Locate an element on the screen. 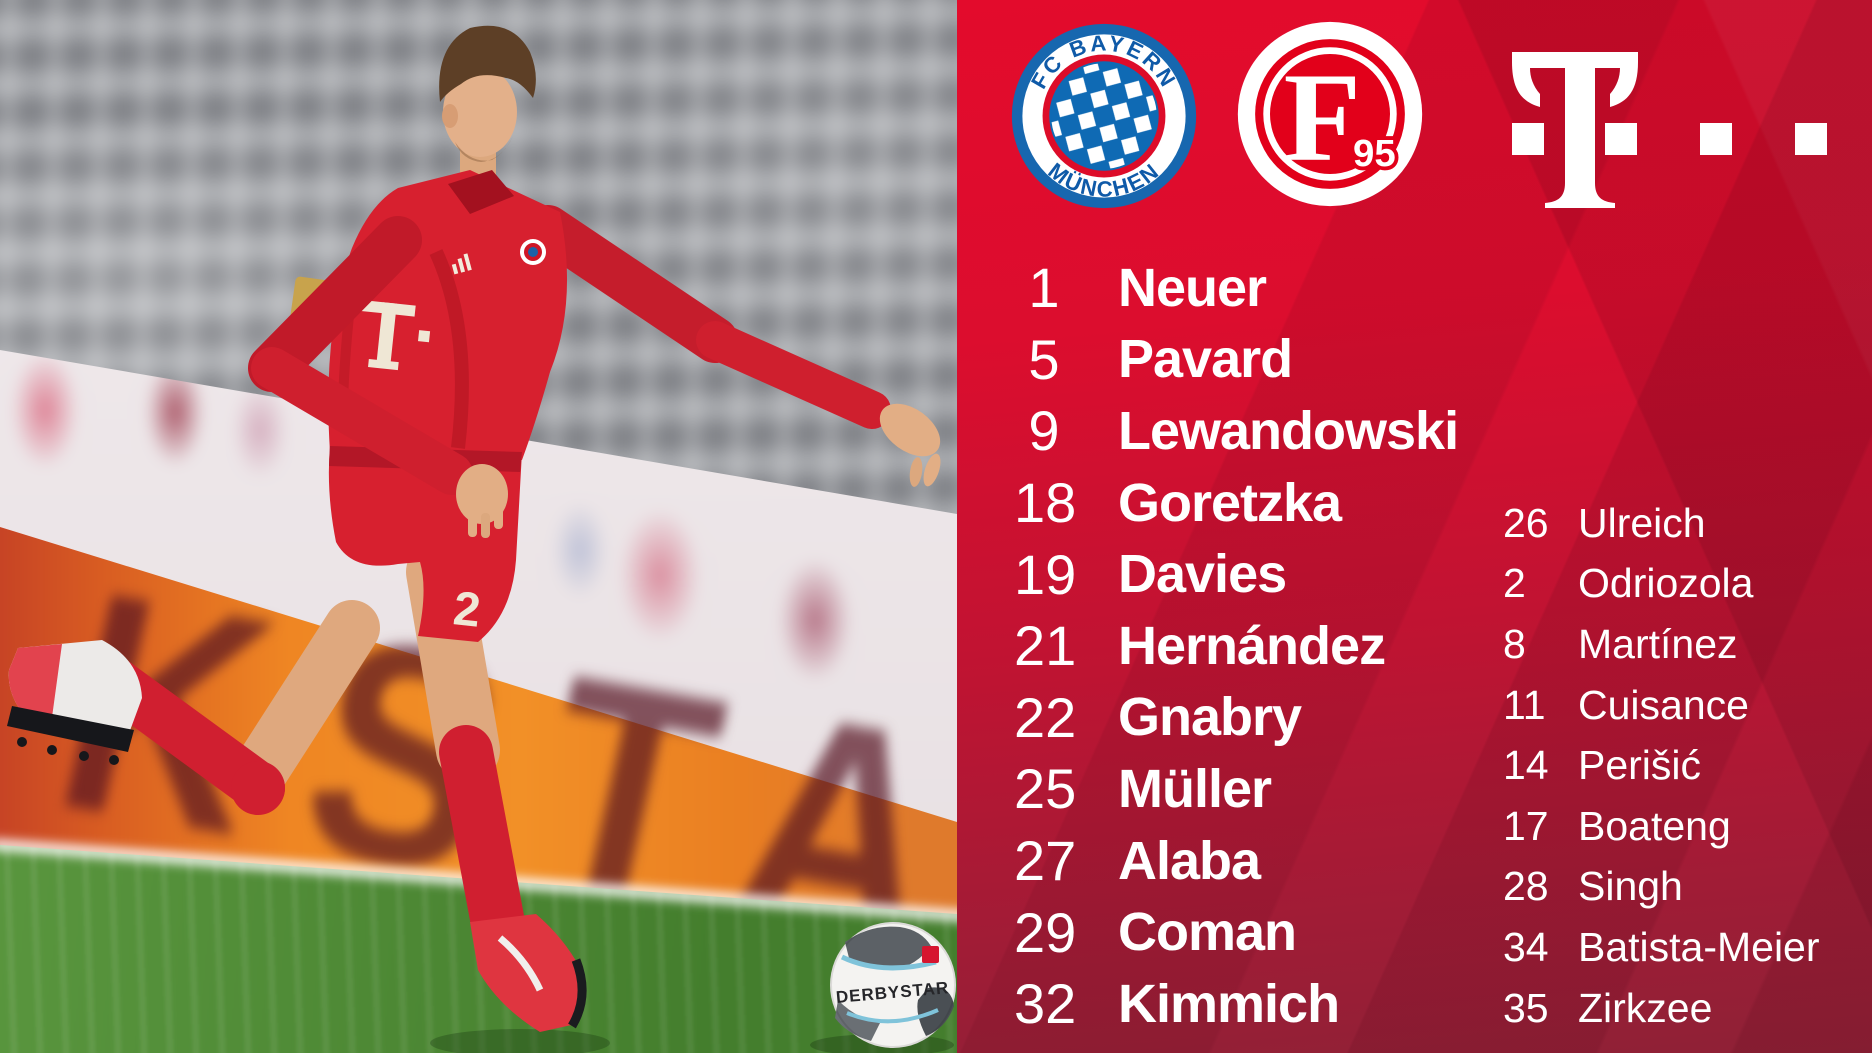 The image size is (1872, 1053). fortuna-duesseldorf-crest-icon: F 95 is located at coordinates (1330, 114).